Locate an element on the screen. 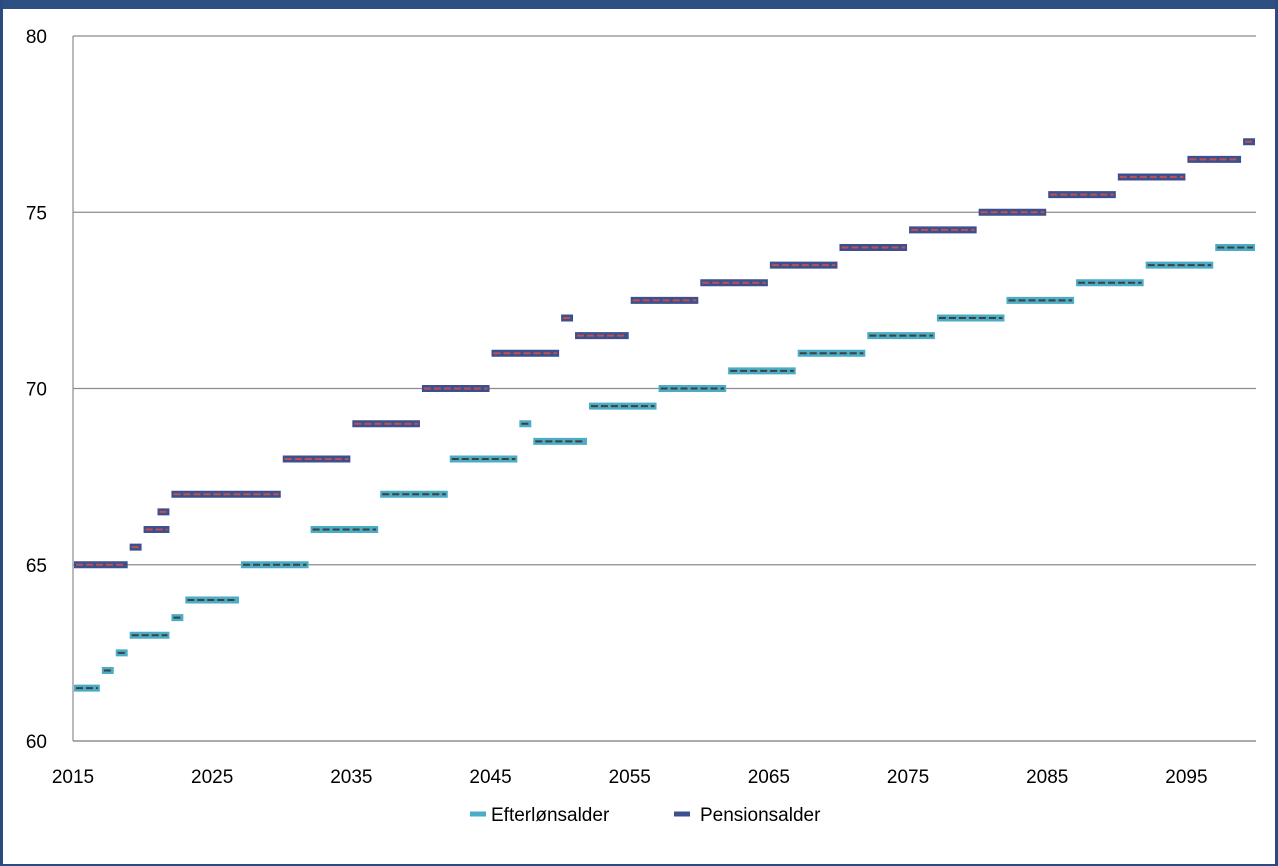  y-tick-label: 60 is located at coordinates (36, 742).